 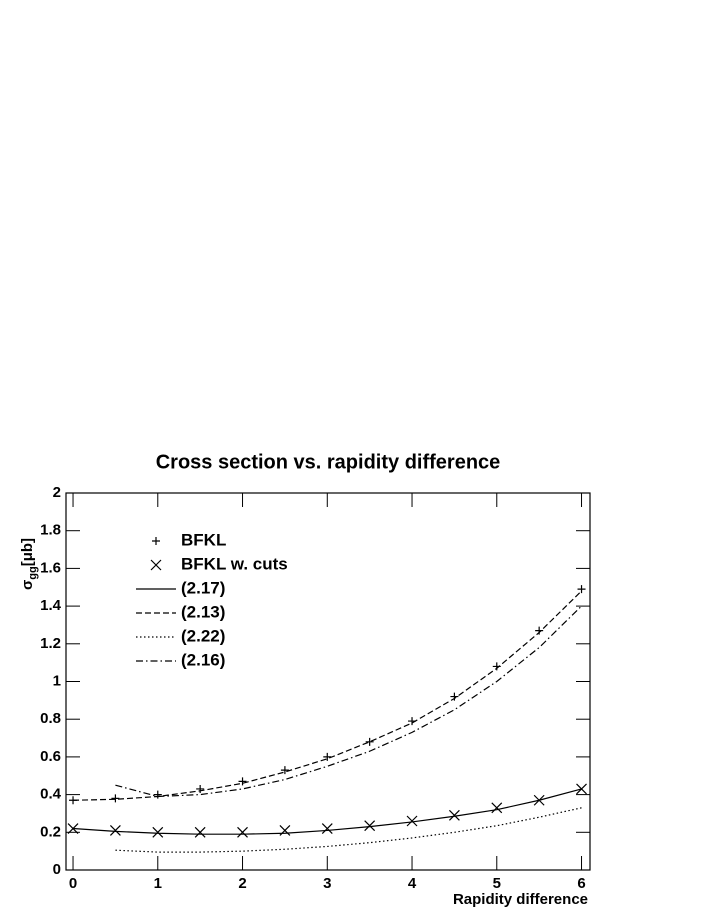 I want to click on y-tick-label: 0.8, so click(x=50, y=718).